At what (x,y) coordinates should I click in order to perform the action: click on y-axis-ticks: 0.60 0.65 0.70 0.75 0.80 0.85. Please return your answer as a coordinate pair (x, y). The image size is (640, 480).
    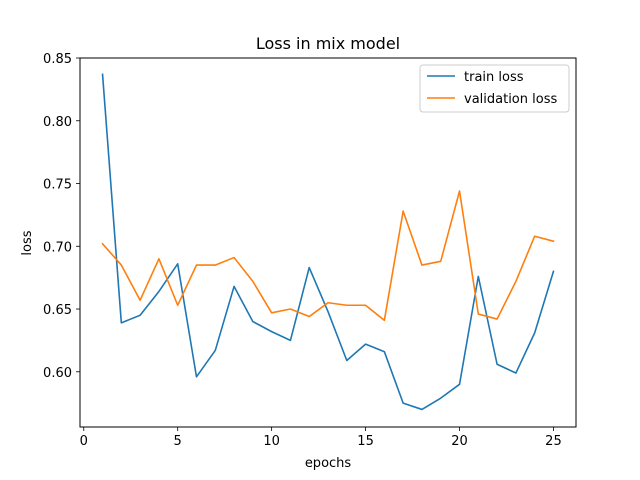
    Looking at the image, I should click on (61, 216).